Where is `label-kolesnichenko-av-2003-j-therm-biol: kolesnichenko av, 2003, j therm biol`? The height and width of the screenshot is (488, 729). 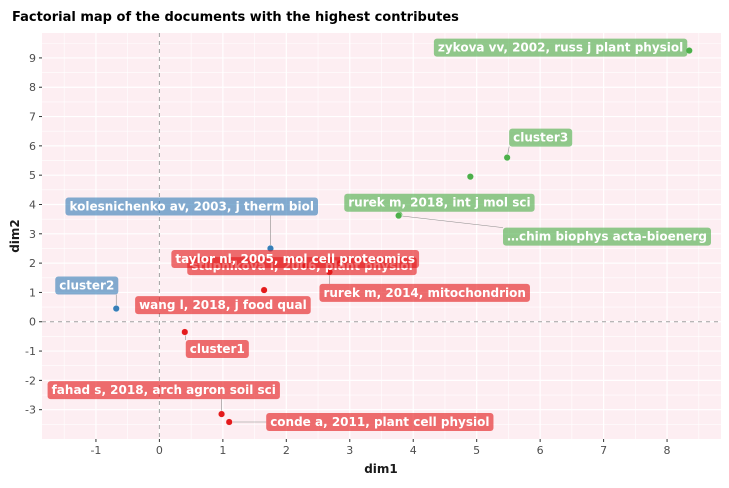 label-kolesnichenko-av-2003-j-therm-biol: kolesnichenko av, 2003, j therm biol is located at coordinates (192, 206).